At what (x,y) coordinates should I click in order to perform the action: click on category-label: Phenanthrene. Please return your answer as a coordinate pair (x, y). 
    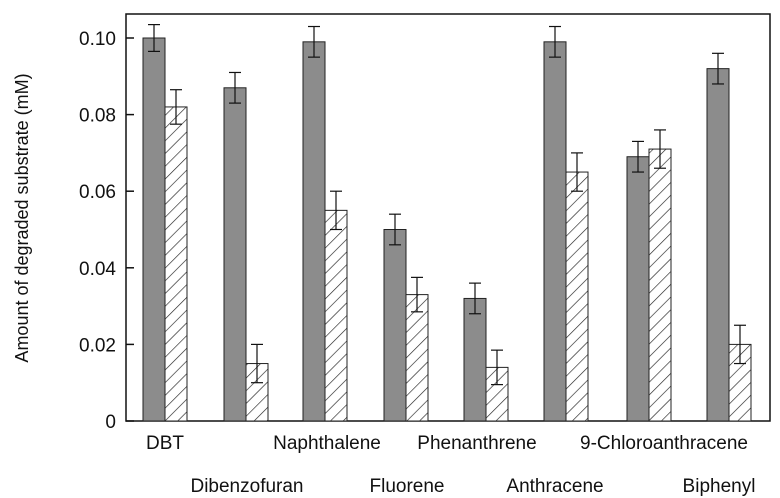
    Looking at the image, I should click on (476, 443).